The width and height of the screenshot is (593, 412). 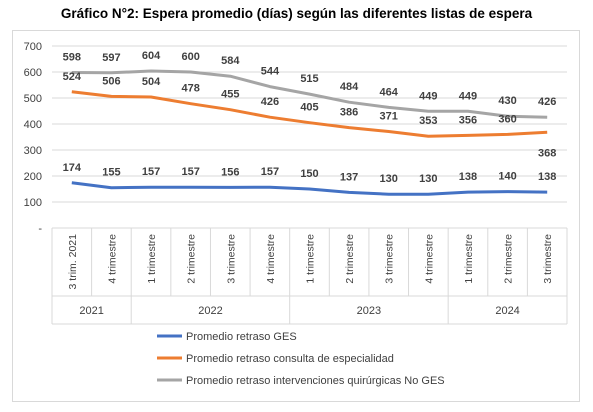 What do you see at coordinates (72, 58) in the screenshot?
I see `data-label: 598` at bounding box center [72, 58].